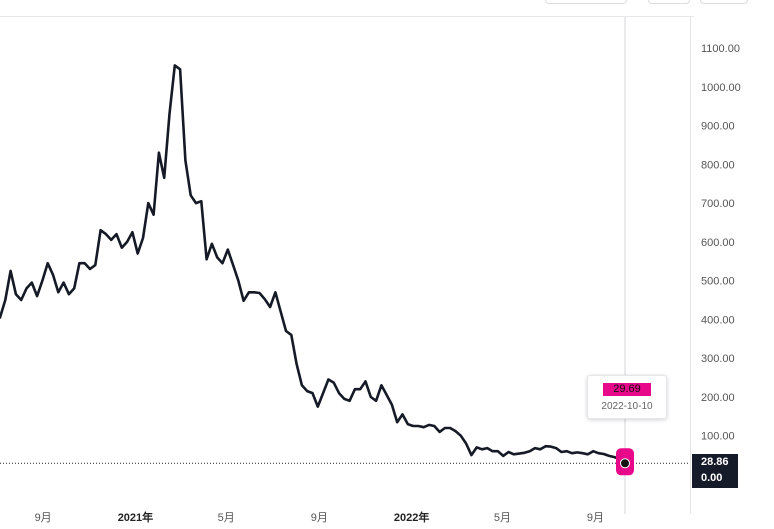 Image resolution: width=774 pixels, height=529 pixels. I want to click on y-tick-label: 900.00, so click(718, 127).